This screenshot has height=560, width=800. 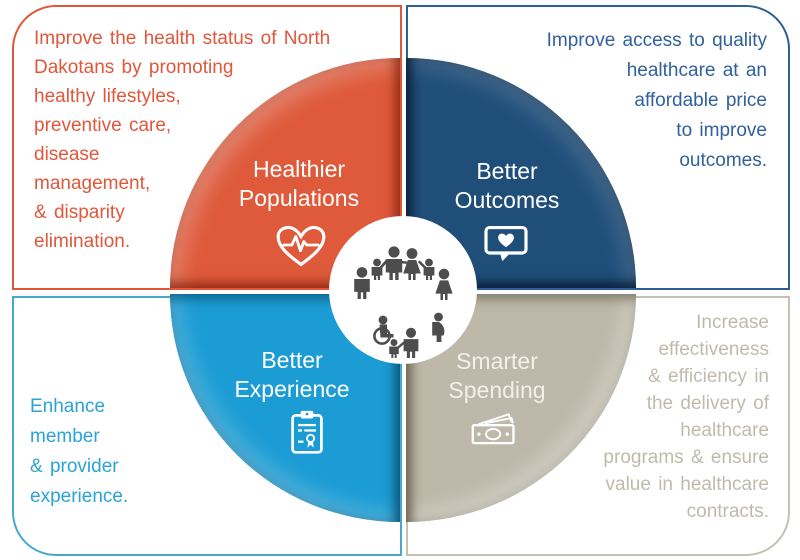 What do you see at coordinates (301, 246) in the screenshot?
I see `heart-pulse-icon` at bounding box center [301, 246].